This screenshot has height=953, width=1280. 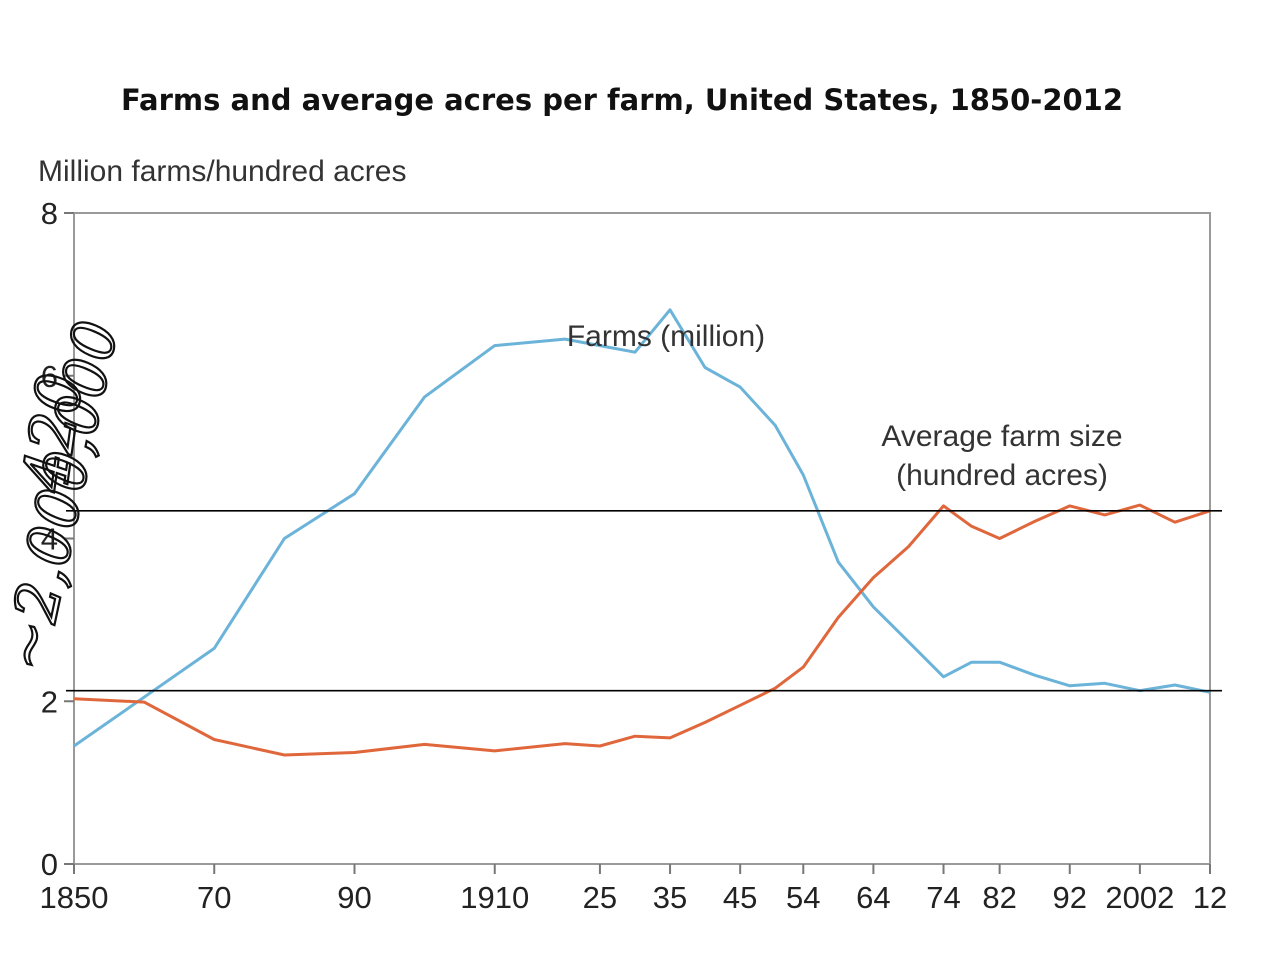 What do you see at coordinates (49, 213) in the screenshot?
I see `y-tick-label: 8` at bounding box center [49, 213].